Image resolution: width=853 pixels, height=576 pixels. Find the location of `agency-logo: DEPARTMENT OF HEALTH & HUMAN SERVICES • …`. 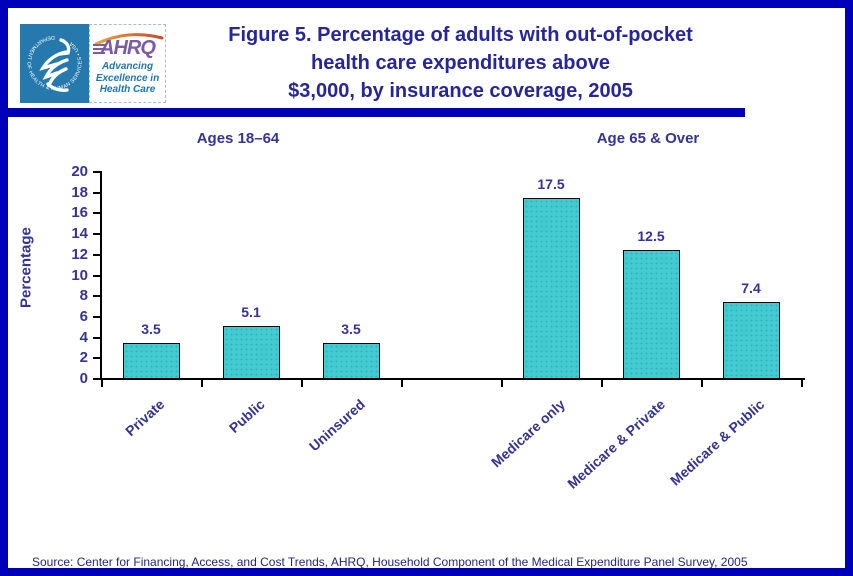

agency-logo: DEPARTMENT OF HEALTH & HUMAN SERVICES • … is located at coordinates (93, 63).